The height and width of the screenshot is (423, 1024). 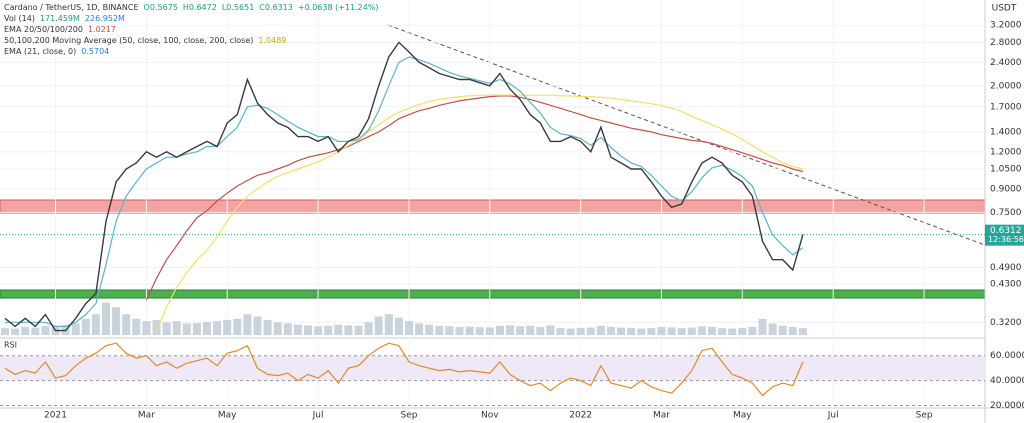 What do you see at coordinates (1006, 63) in the screenshot?
I see `y-tick-label: 2.4000` at bounding box center [1006, 63].